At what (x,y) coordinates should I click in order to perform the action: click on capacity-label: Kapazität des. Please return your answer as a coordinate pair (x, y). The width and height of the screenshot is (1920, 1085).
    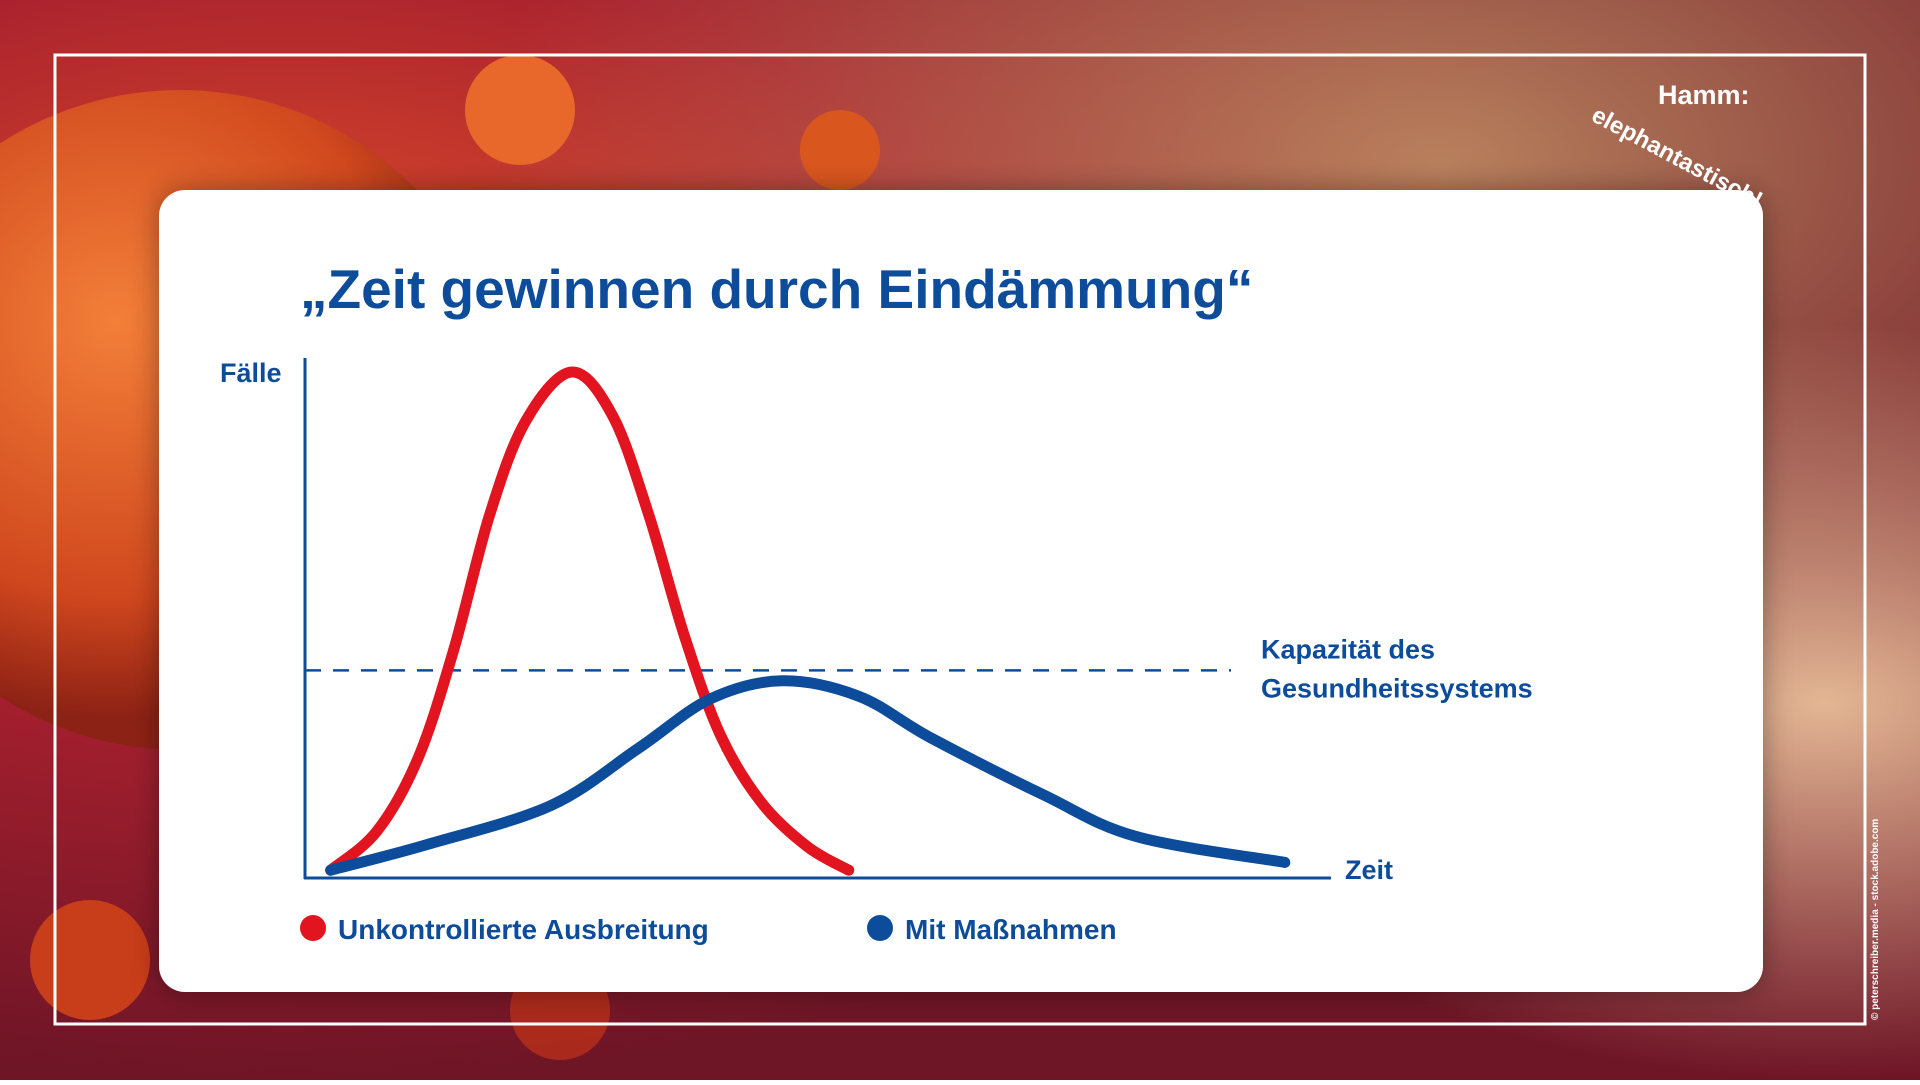
    Looking at the image, I should click on (1348, 649).